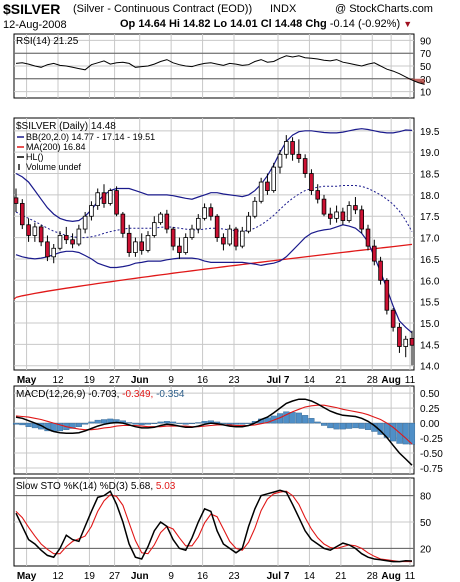 This screenshot has height=582, width=460. What do you see at coordinates (430, 424) in the screenshot?
I see `macd-y-tick: 0.00` at bounding box center [430, 424].